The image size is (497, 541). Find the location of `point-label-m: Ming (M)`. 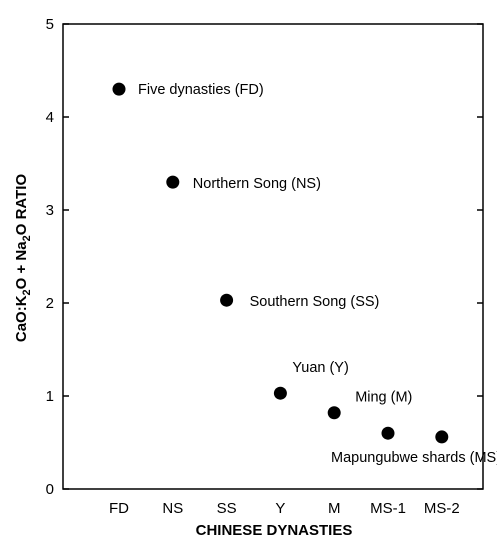

point-label-m: Ming (M) is located at coordinates (383, 398).